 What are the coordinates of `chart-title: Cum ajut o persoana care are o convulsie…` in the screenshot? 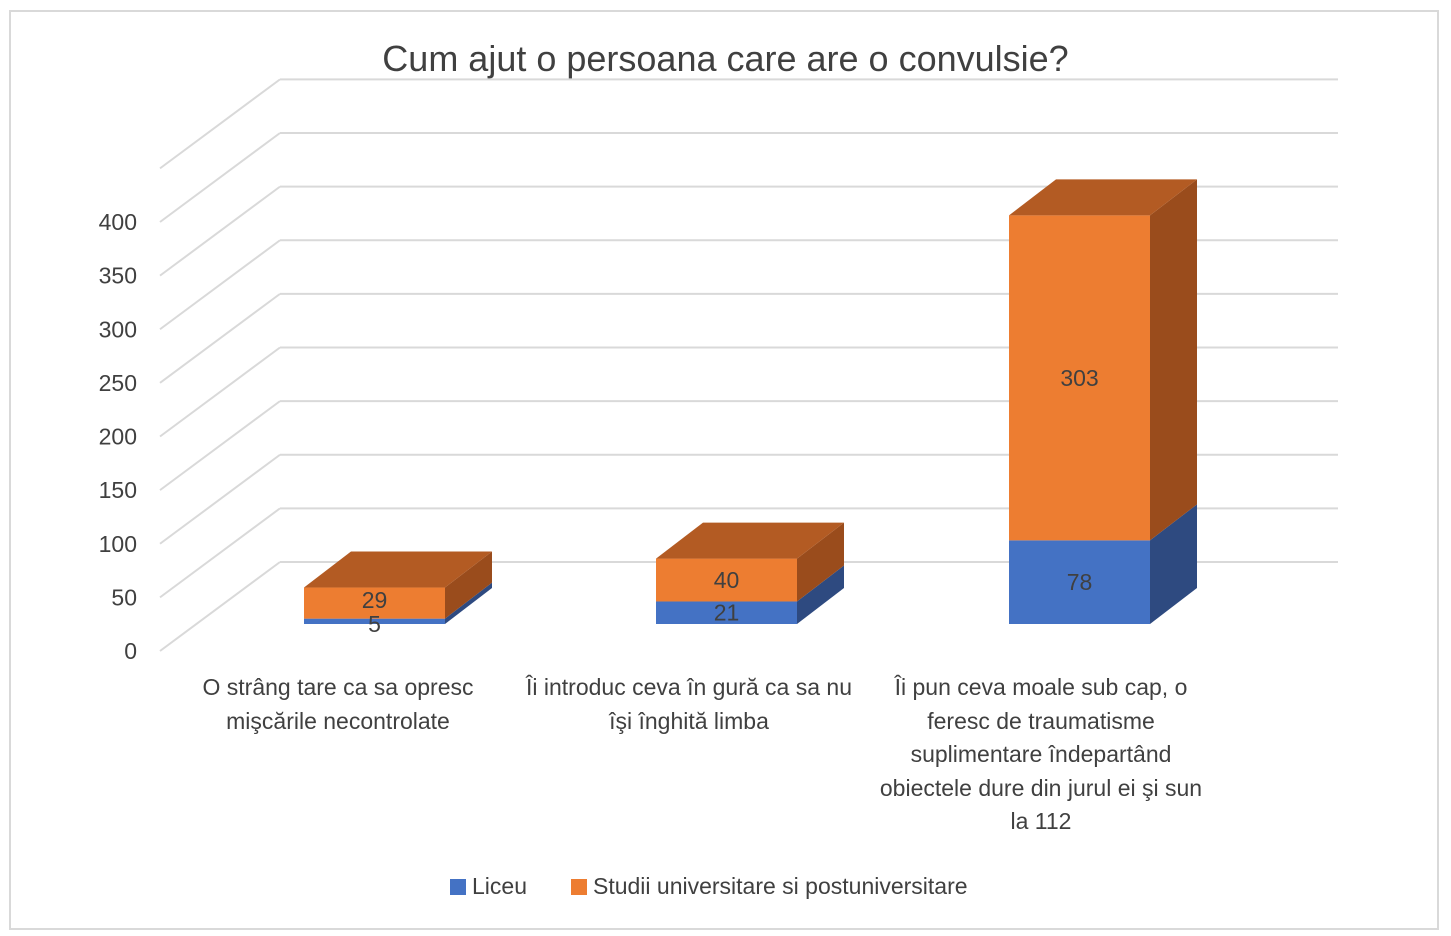 It's located at (725, 58).